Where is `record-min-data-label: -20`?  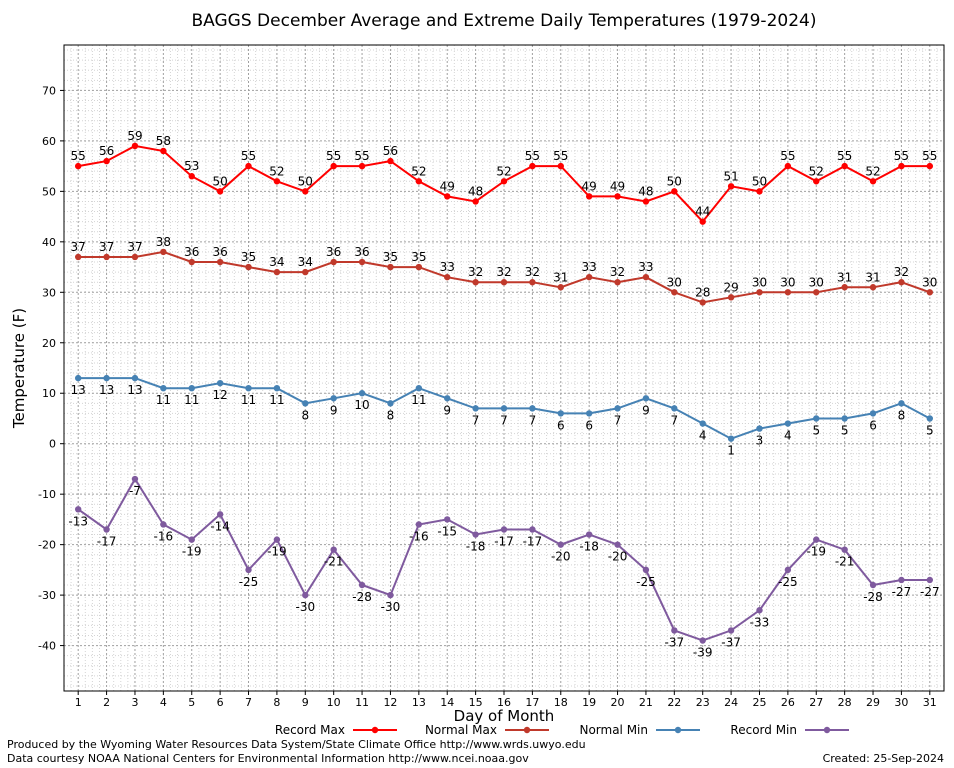 record-min-data-label: -20 is located at coordinates (561, 557).